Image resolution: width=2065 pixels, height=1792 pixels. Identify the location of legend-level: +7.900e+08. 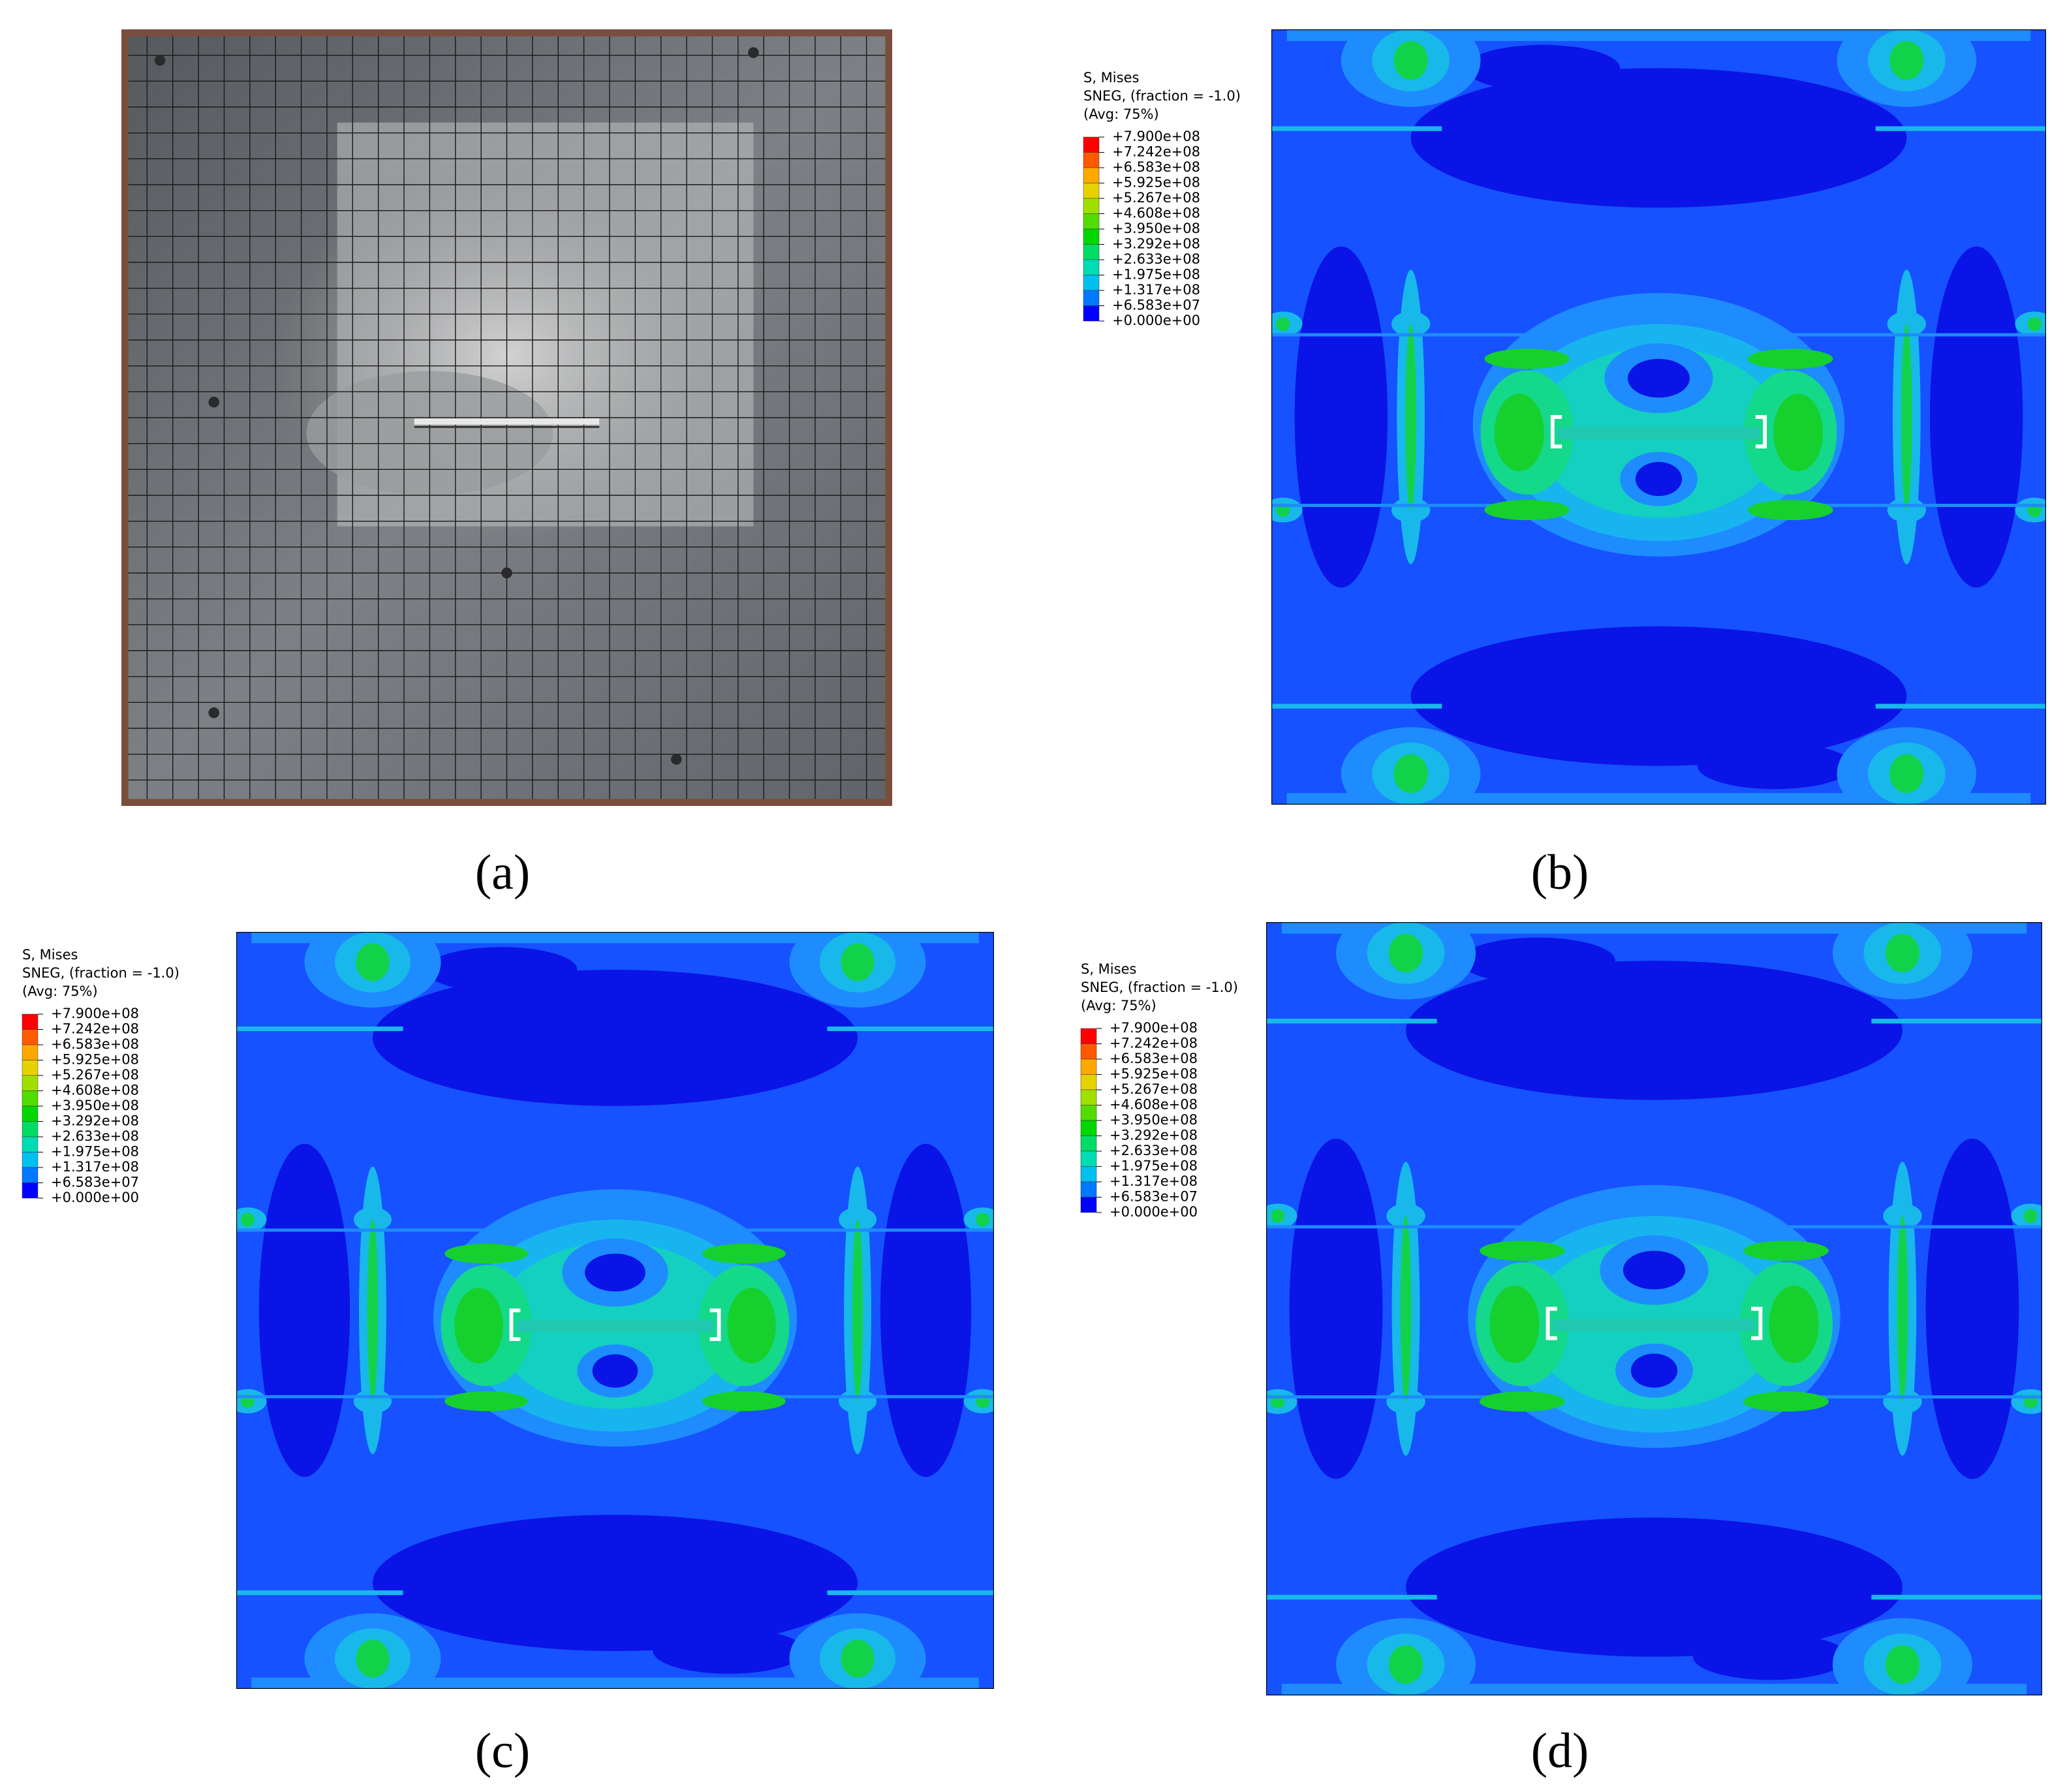
(1154, 1028).